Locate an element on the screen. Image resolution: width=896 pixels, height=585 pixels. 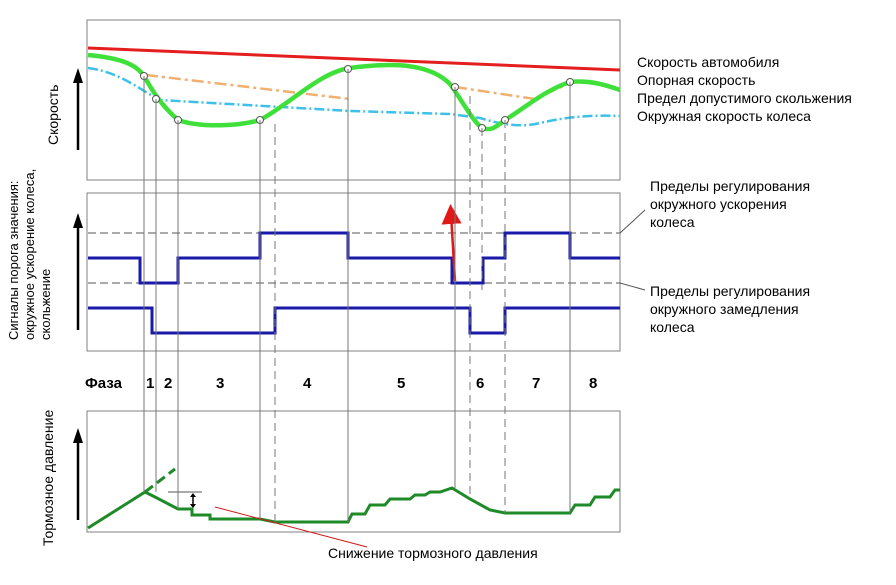
phase-number: 8 is located at coordinates (593, 383).